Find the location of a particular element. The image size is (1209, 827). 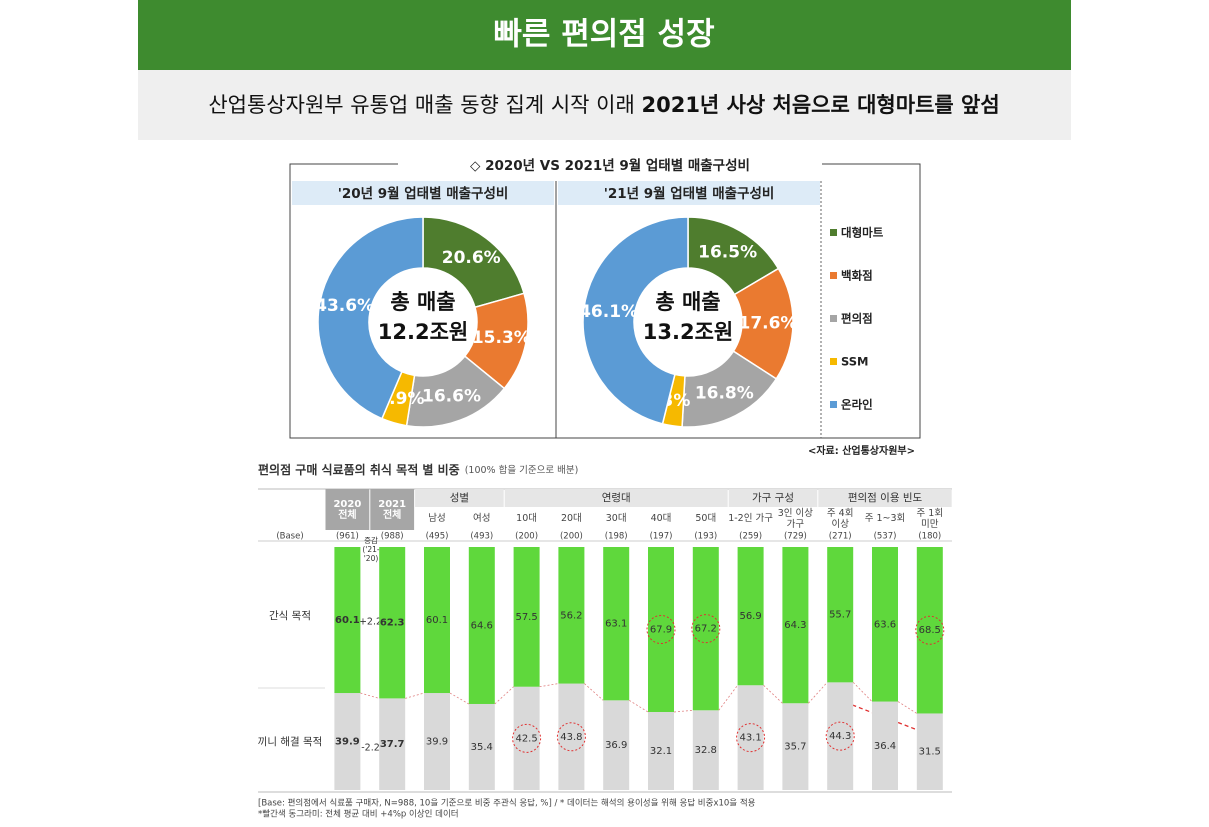

value-label: 56.9 is located at coordinates (750, 616).